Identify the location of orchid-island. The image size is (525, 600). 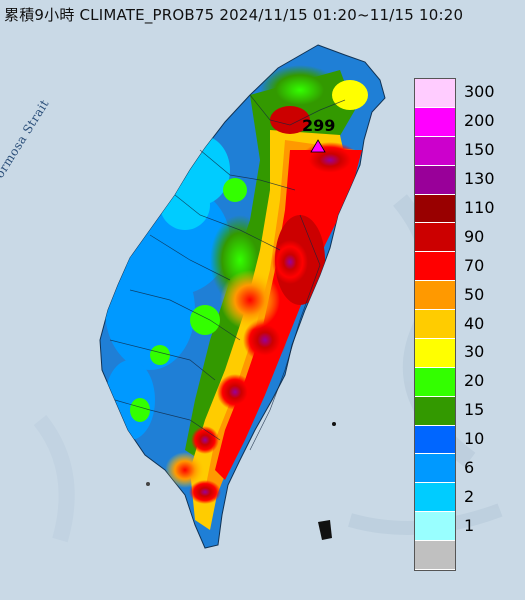
(325, 530).